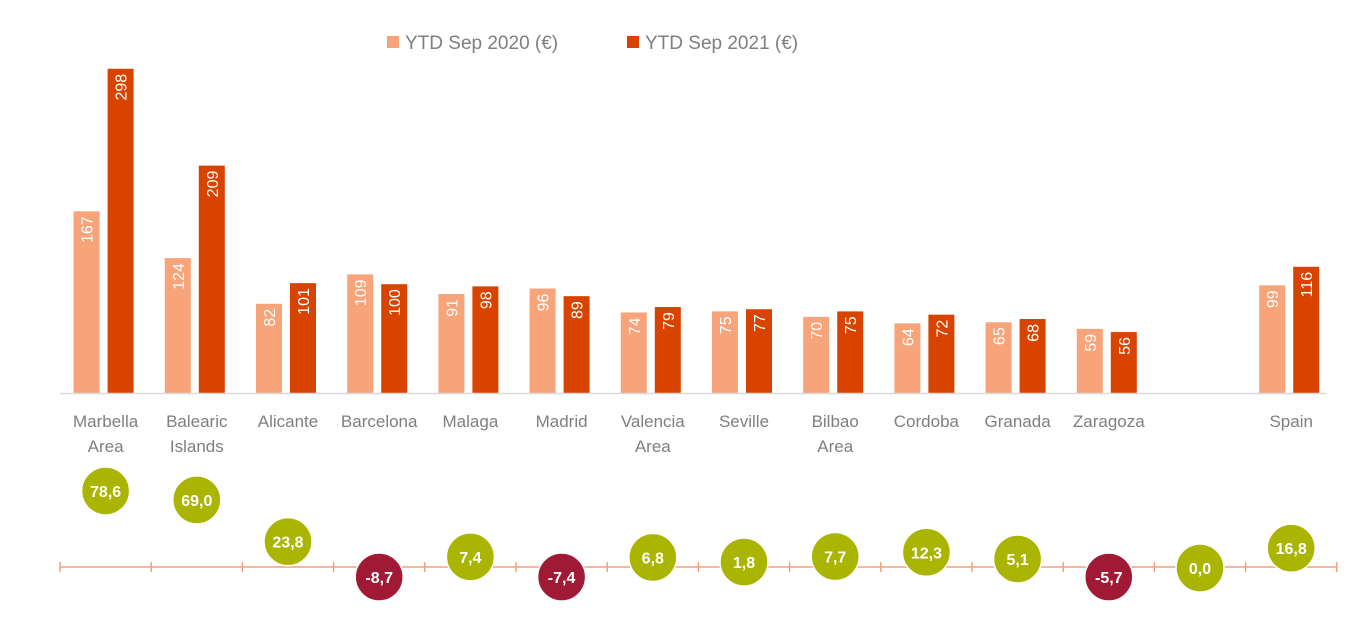 The width and height of the screenshot is (1360, 631). What do you see at coordinates (393, 42) in the screenshot?
I see `legend-swatch-2020` at bounding box center [393, 42].